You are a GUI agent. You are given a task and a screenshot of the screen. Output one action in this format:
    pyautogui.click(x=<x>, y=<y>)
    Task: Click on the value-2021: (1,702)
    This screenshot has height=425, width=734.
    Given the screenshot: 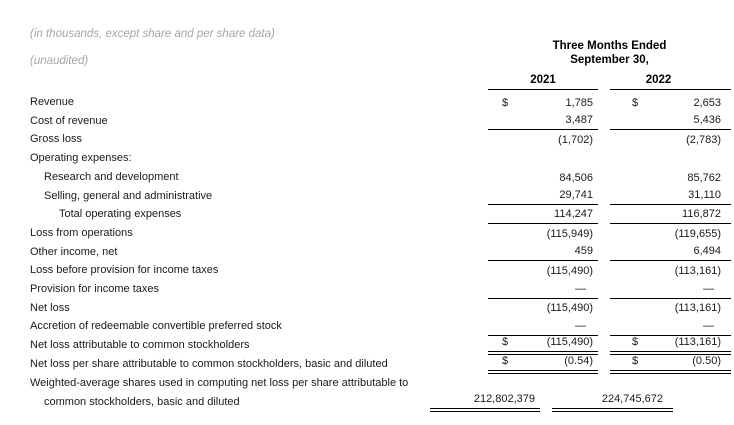 What is the action you would take?
    pyautogui.click(x=575, y=140)
    